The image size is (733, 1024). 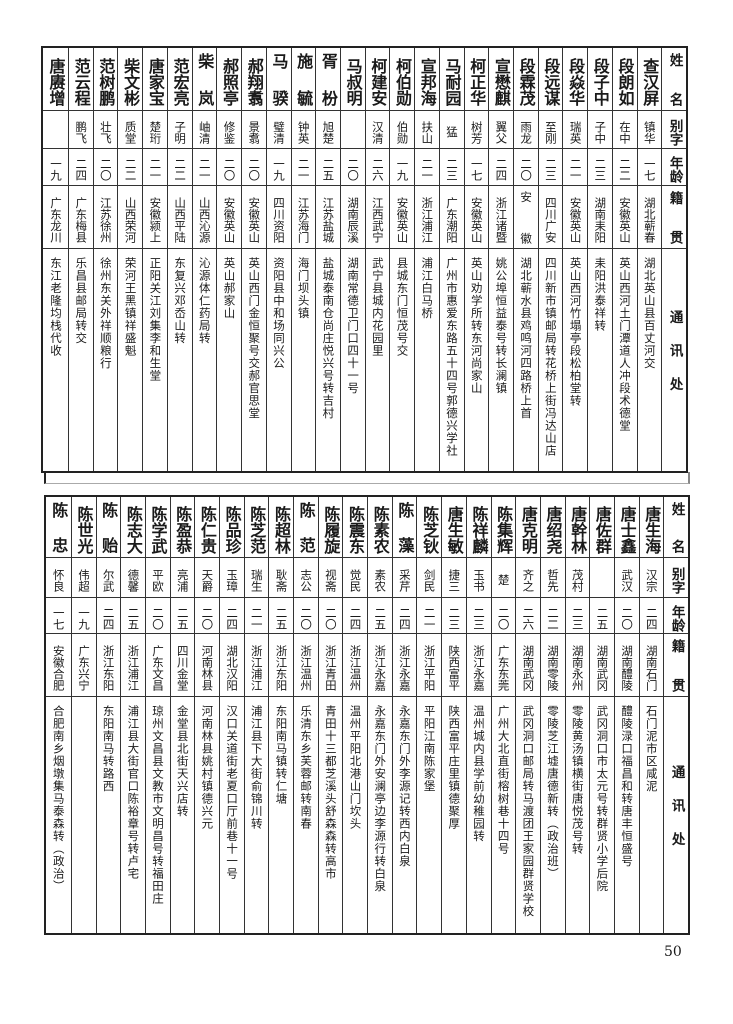 What do you see at coordinates (179, 79) in the screenshot?
I see `name-cell: 范宏亮` at bounding box center [179, 79].